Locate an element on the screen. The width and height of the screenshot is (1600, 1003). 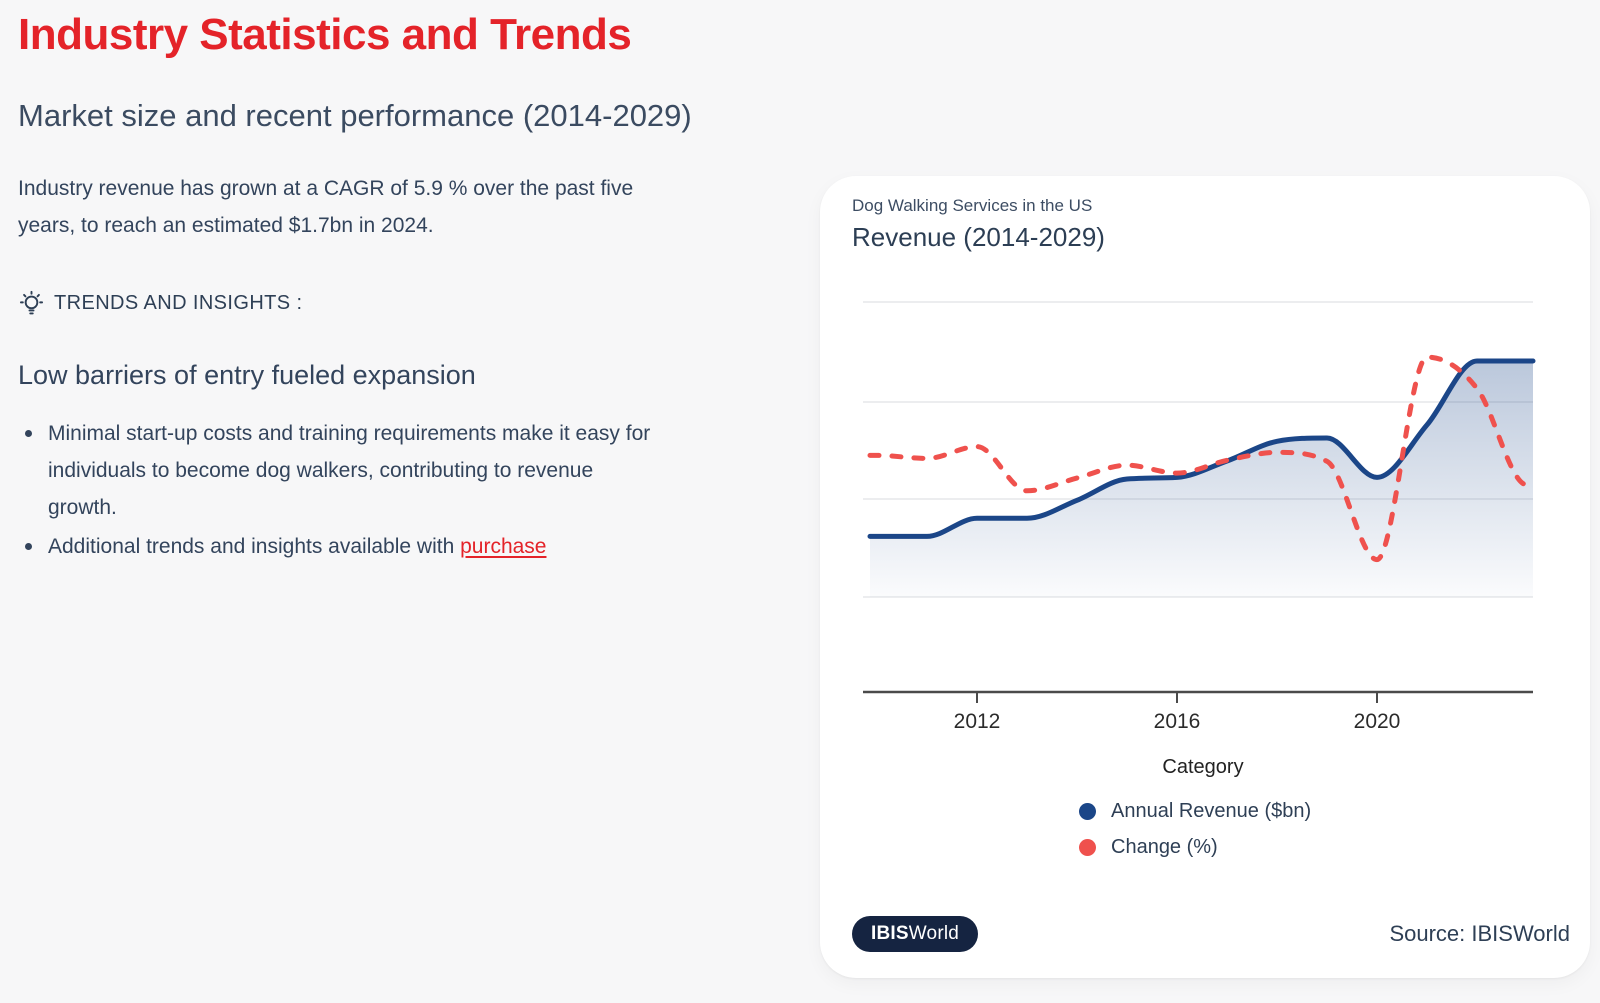
lightbulb-icon is located at coordinates (31, 302).